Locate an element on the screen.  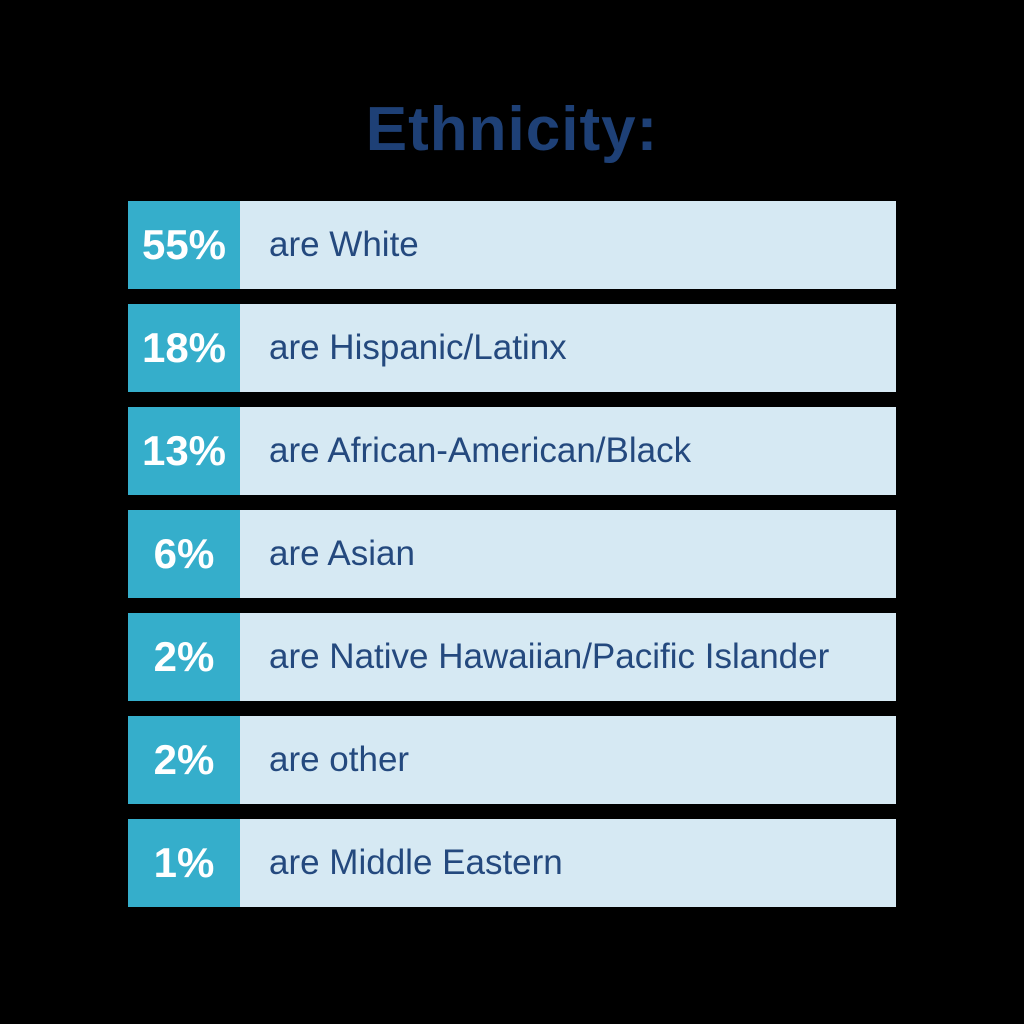
ethnicity-row: 18% are Hispanic/Latinx is located at coordinates (512, 348).